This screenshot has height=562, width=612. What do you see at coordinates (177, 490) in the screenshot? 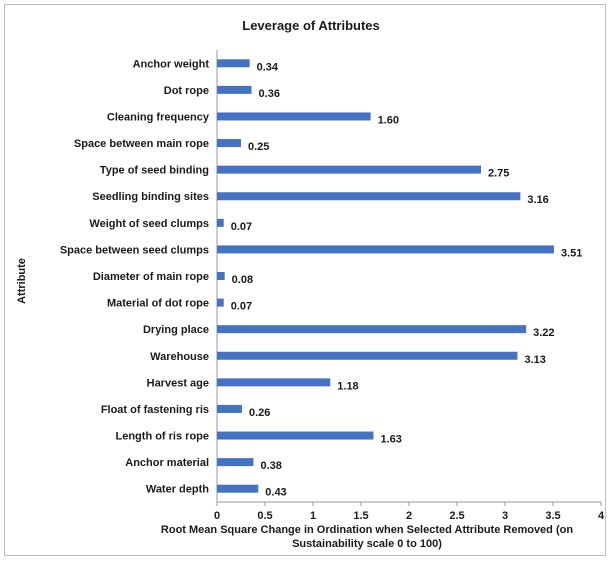
I see `category-label: Water depth` at bounding box center [177, 490].